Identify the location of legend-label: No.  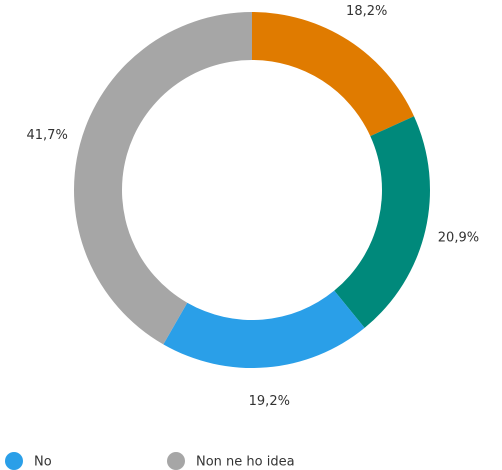
(43, 462).